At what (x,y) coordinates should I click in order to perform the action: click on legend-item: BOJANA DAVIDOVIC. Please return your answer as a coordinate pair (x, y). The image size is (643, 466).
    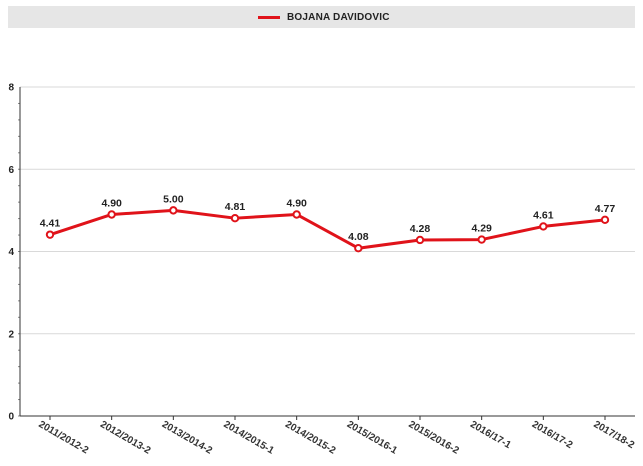
    Looking at the image, I should click on (324, 17).